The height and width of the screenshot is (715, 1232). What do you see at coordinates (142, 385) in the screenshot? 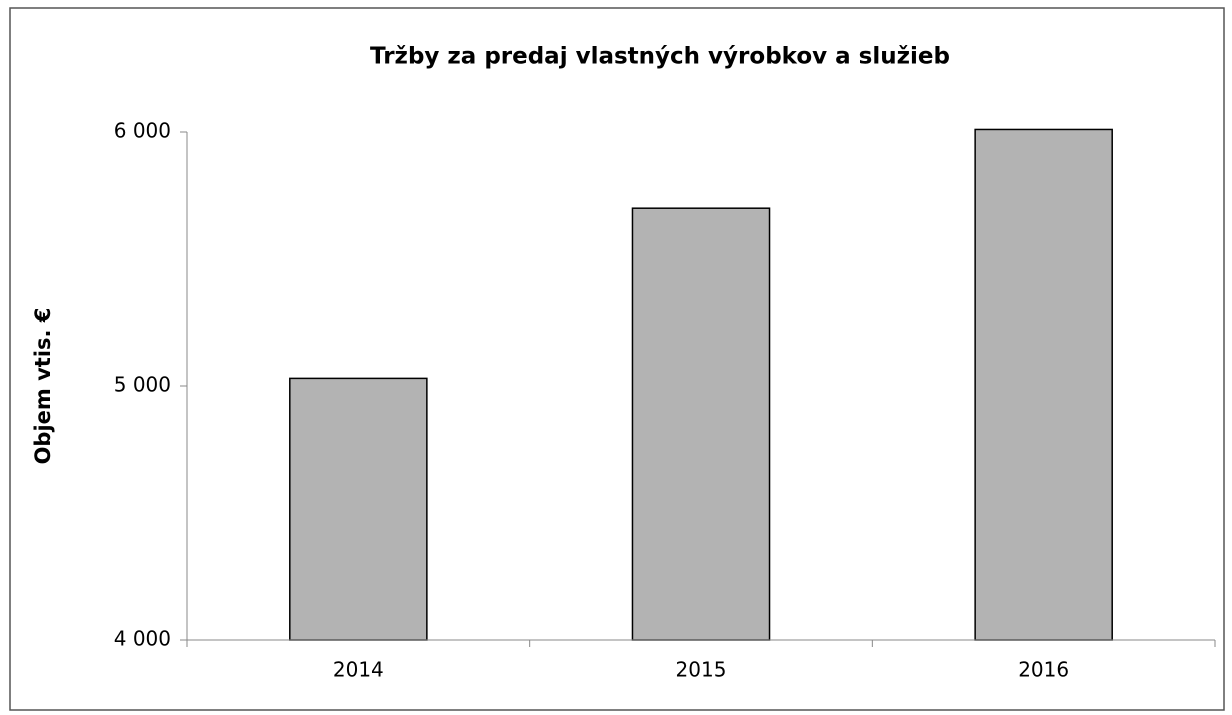
I see `y-tick-label: 5 000` at bounding box center [142, 385].